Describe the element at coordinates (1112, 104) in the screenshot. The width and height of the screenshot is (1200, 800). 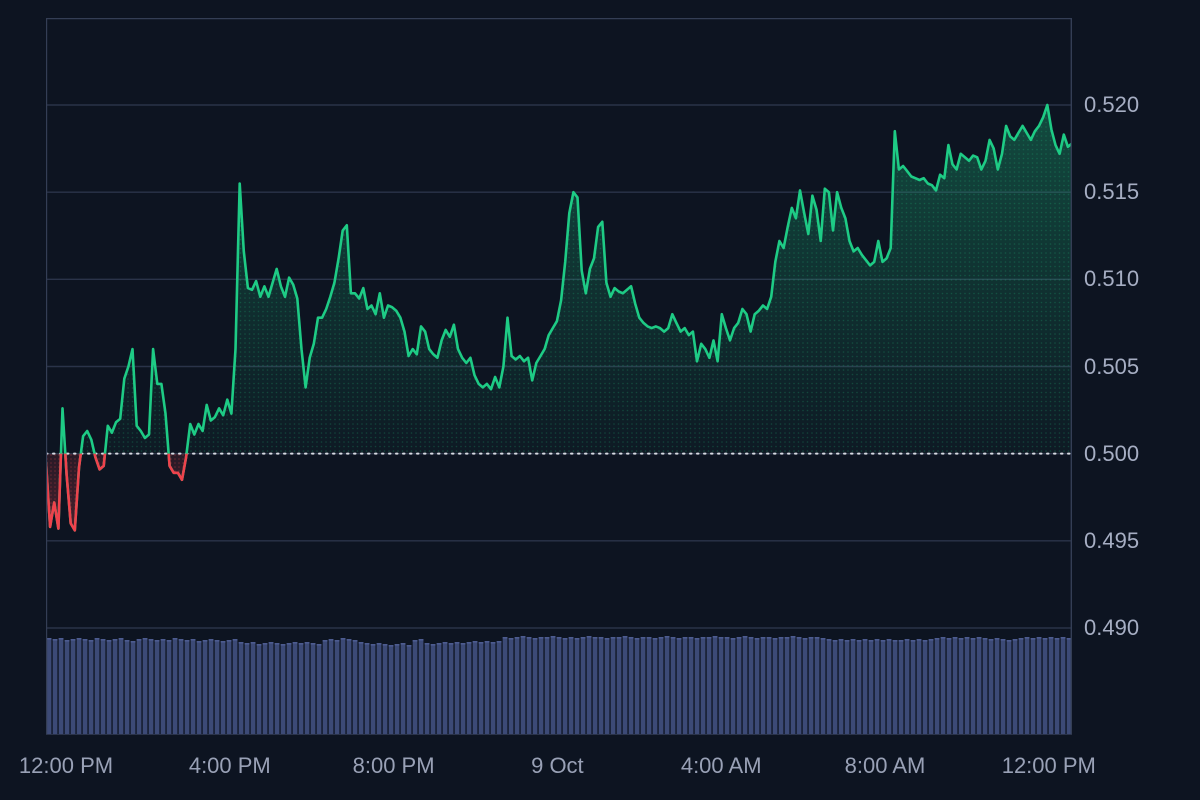
I see `y-axis-tick-label: 0.520` at that location.